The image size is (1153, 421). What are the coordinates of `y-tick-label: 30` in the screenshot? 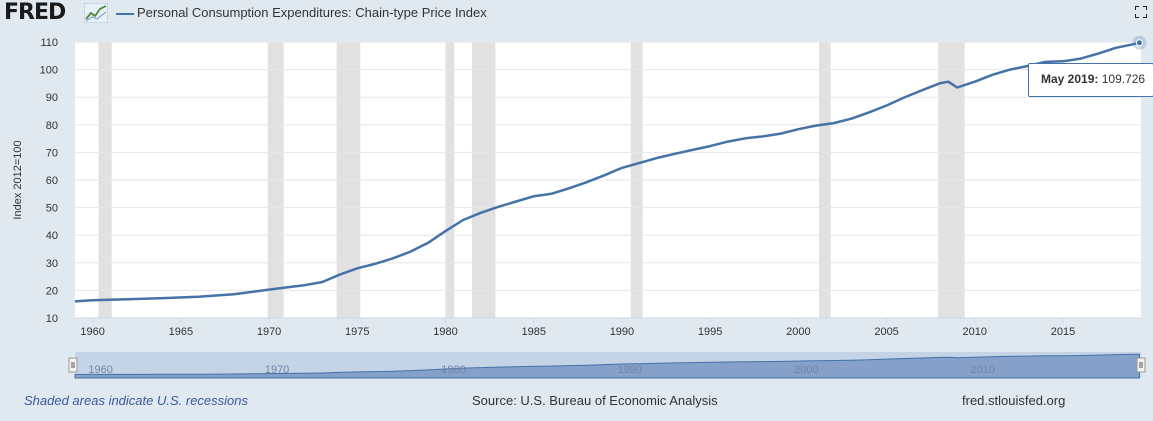 It's located at (52, 264).